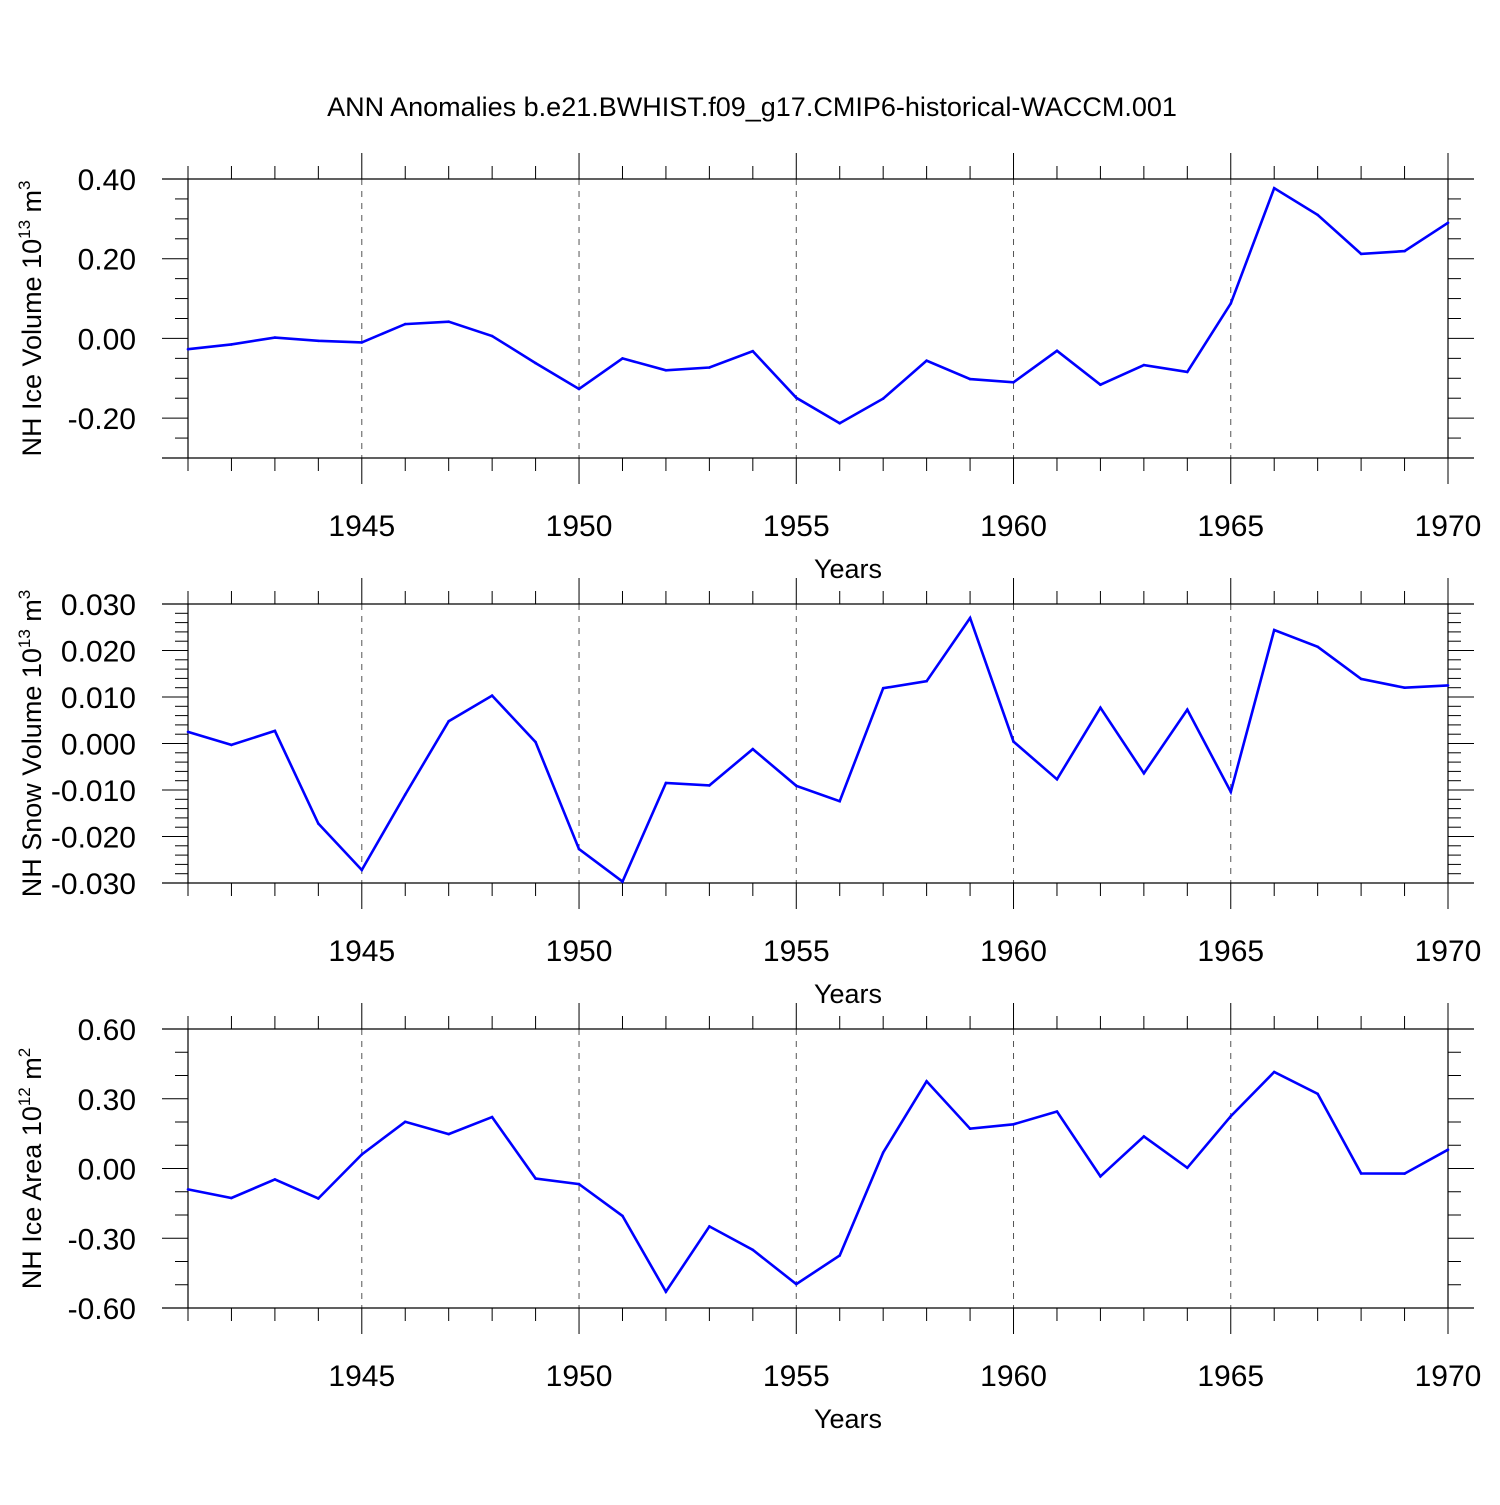 Image resolution: width=1500 pixels, height=1505 pixels. I want to click on y-axis-title: NH Ice Volume 1013 m3, so click(31, 319).